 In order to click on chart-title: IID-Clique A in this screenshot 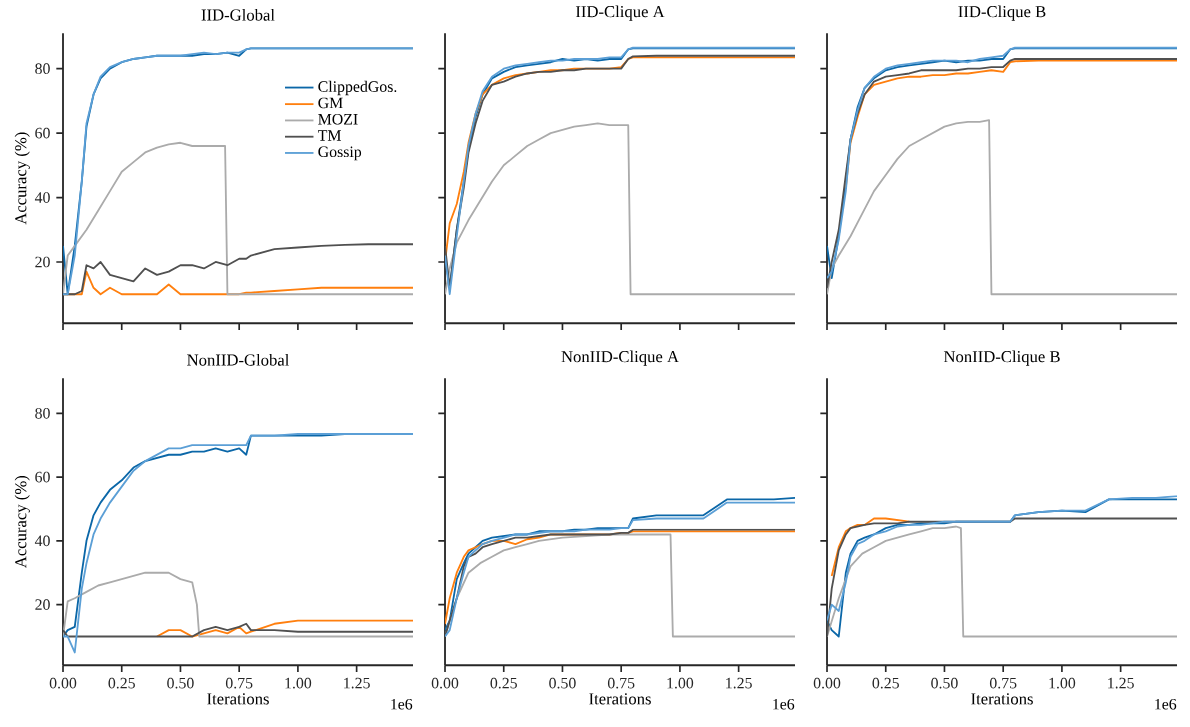, I will do `click(620, 13)`.